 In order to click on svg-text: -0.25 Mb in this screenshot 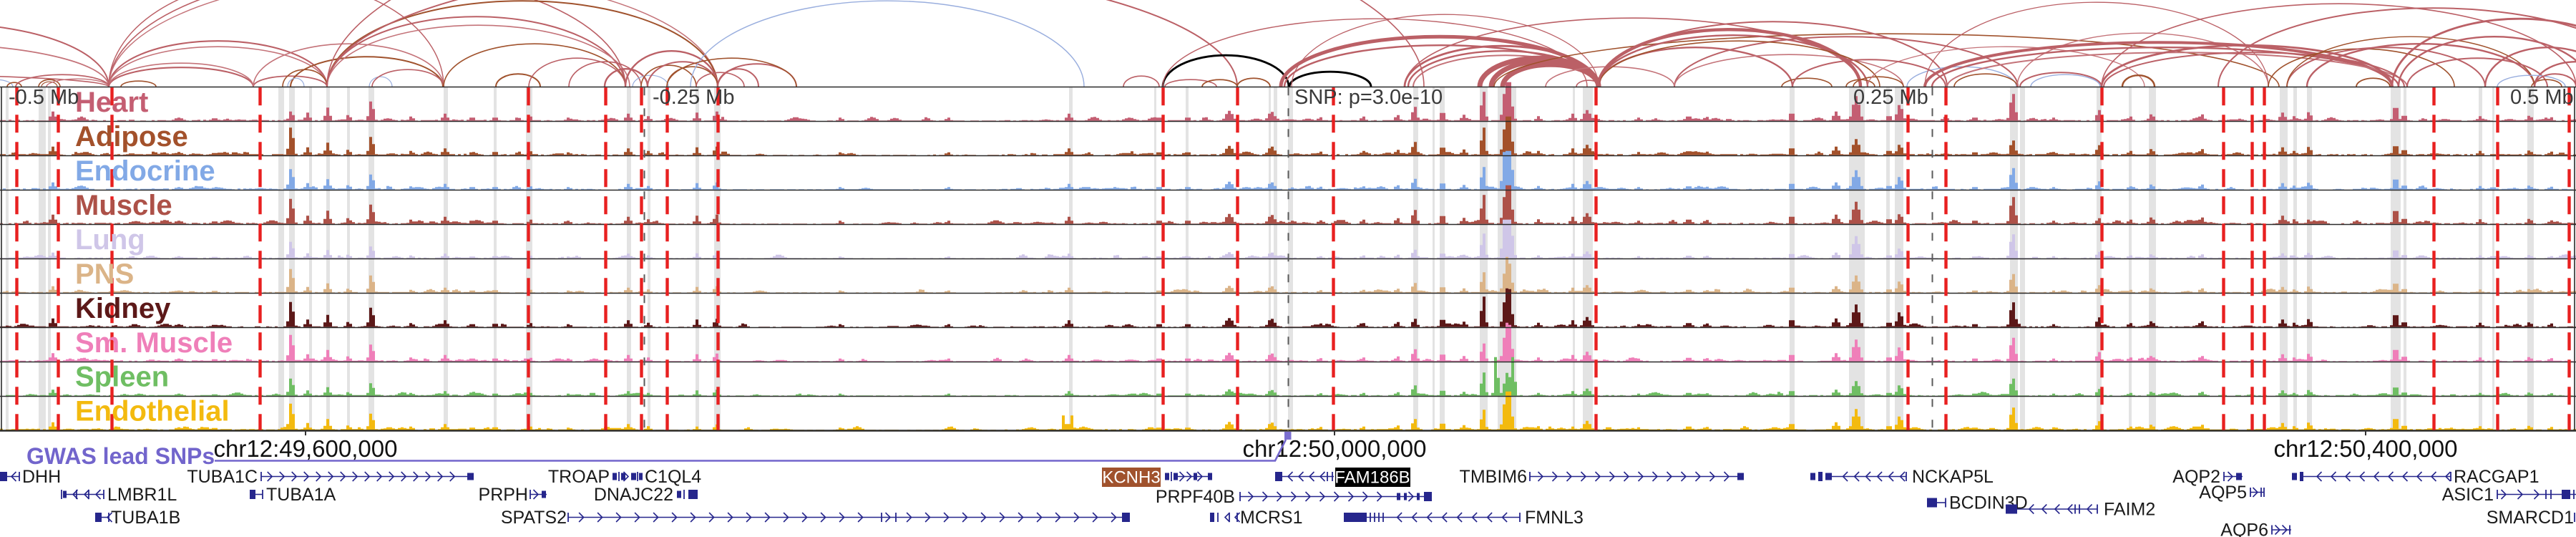, I will do `click(693, 97)`.